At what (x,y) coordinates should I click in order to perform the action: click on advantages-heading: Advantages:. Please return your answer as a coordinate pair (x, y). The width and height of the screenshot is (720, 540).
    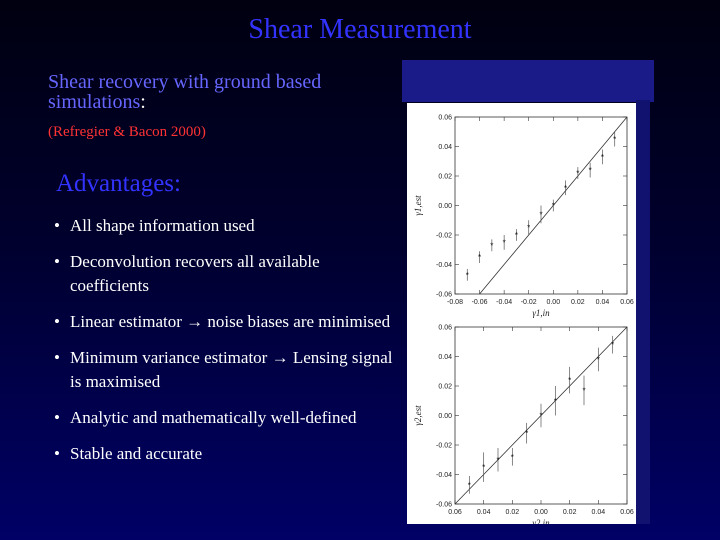
    Looking at the image, I should click on (118, 183).